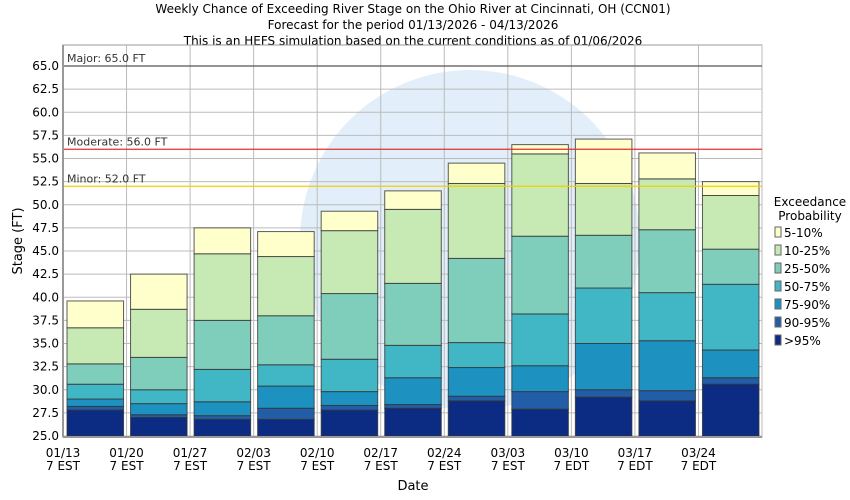  I want to click on legend-label: >95%, so click(802, 341).